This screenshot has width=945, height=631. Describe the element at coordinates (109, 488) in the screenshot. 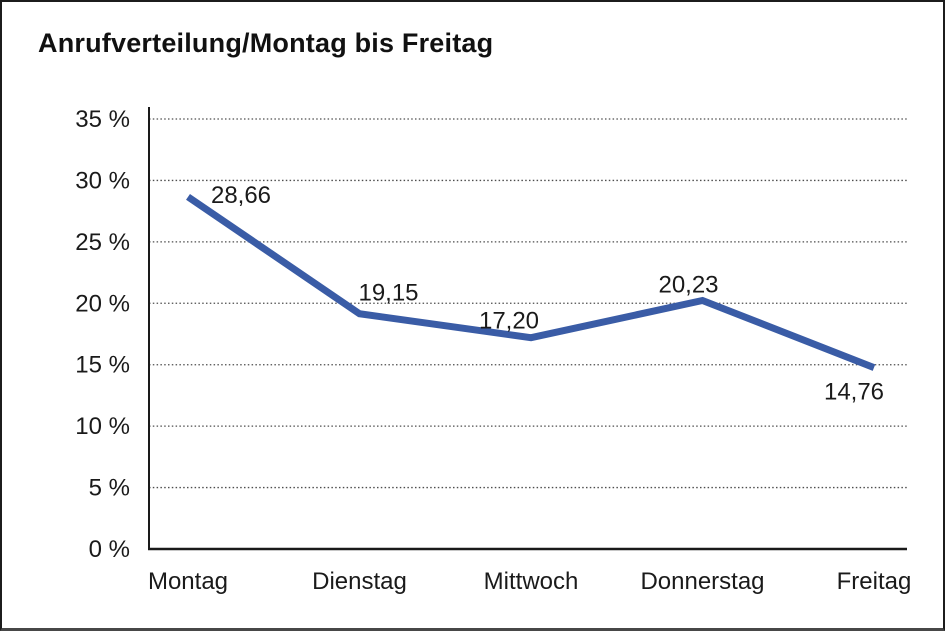

I see `y-tick-label: 5 %` at that location.